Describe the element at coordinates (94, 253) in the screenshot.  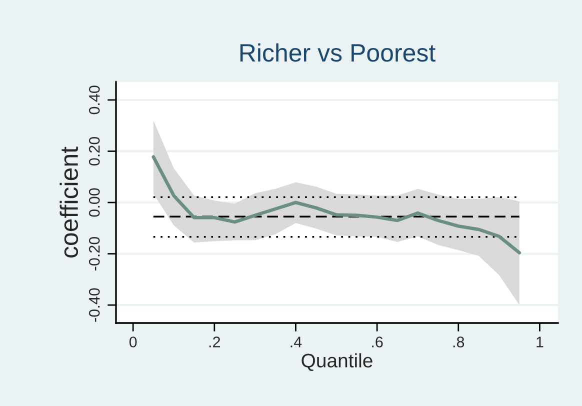
I see `y-tick-label: -0.20` at that location.